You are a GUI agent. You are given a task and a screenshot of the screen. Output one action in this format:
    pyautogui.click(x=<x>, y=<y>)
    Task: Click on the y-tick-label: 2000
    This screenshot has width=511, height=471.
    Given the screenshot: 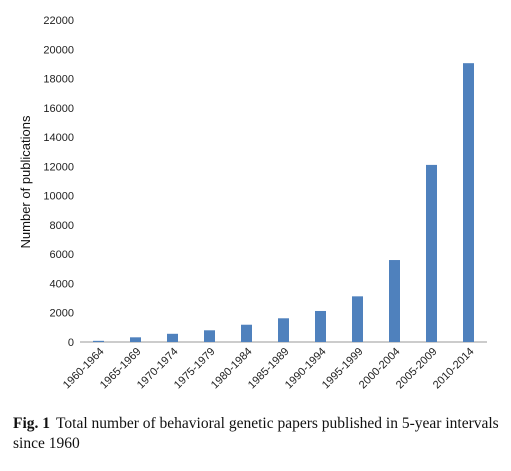 What is the action you would take?
    pyautogui.click(x=62, y=314)
    